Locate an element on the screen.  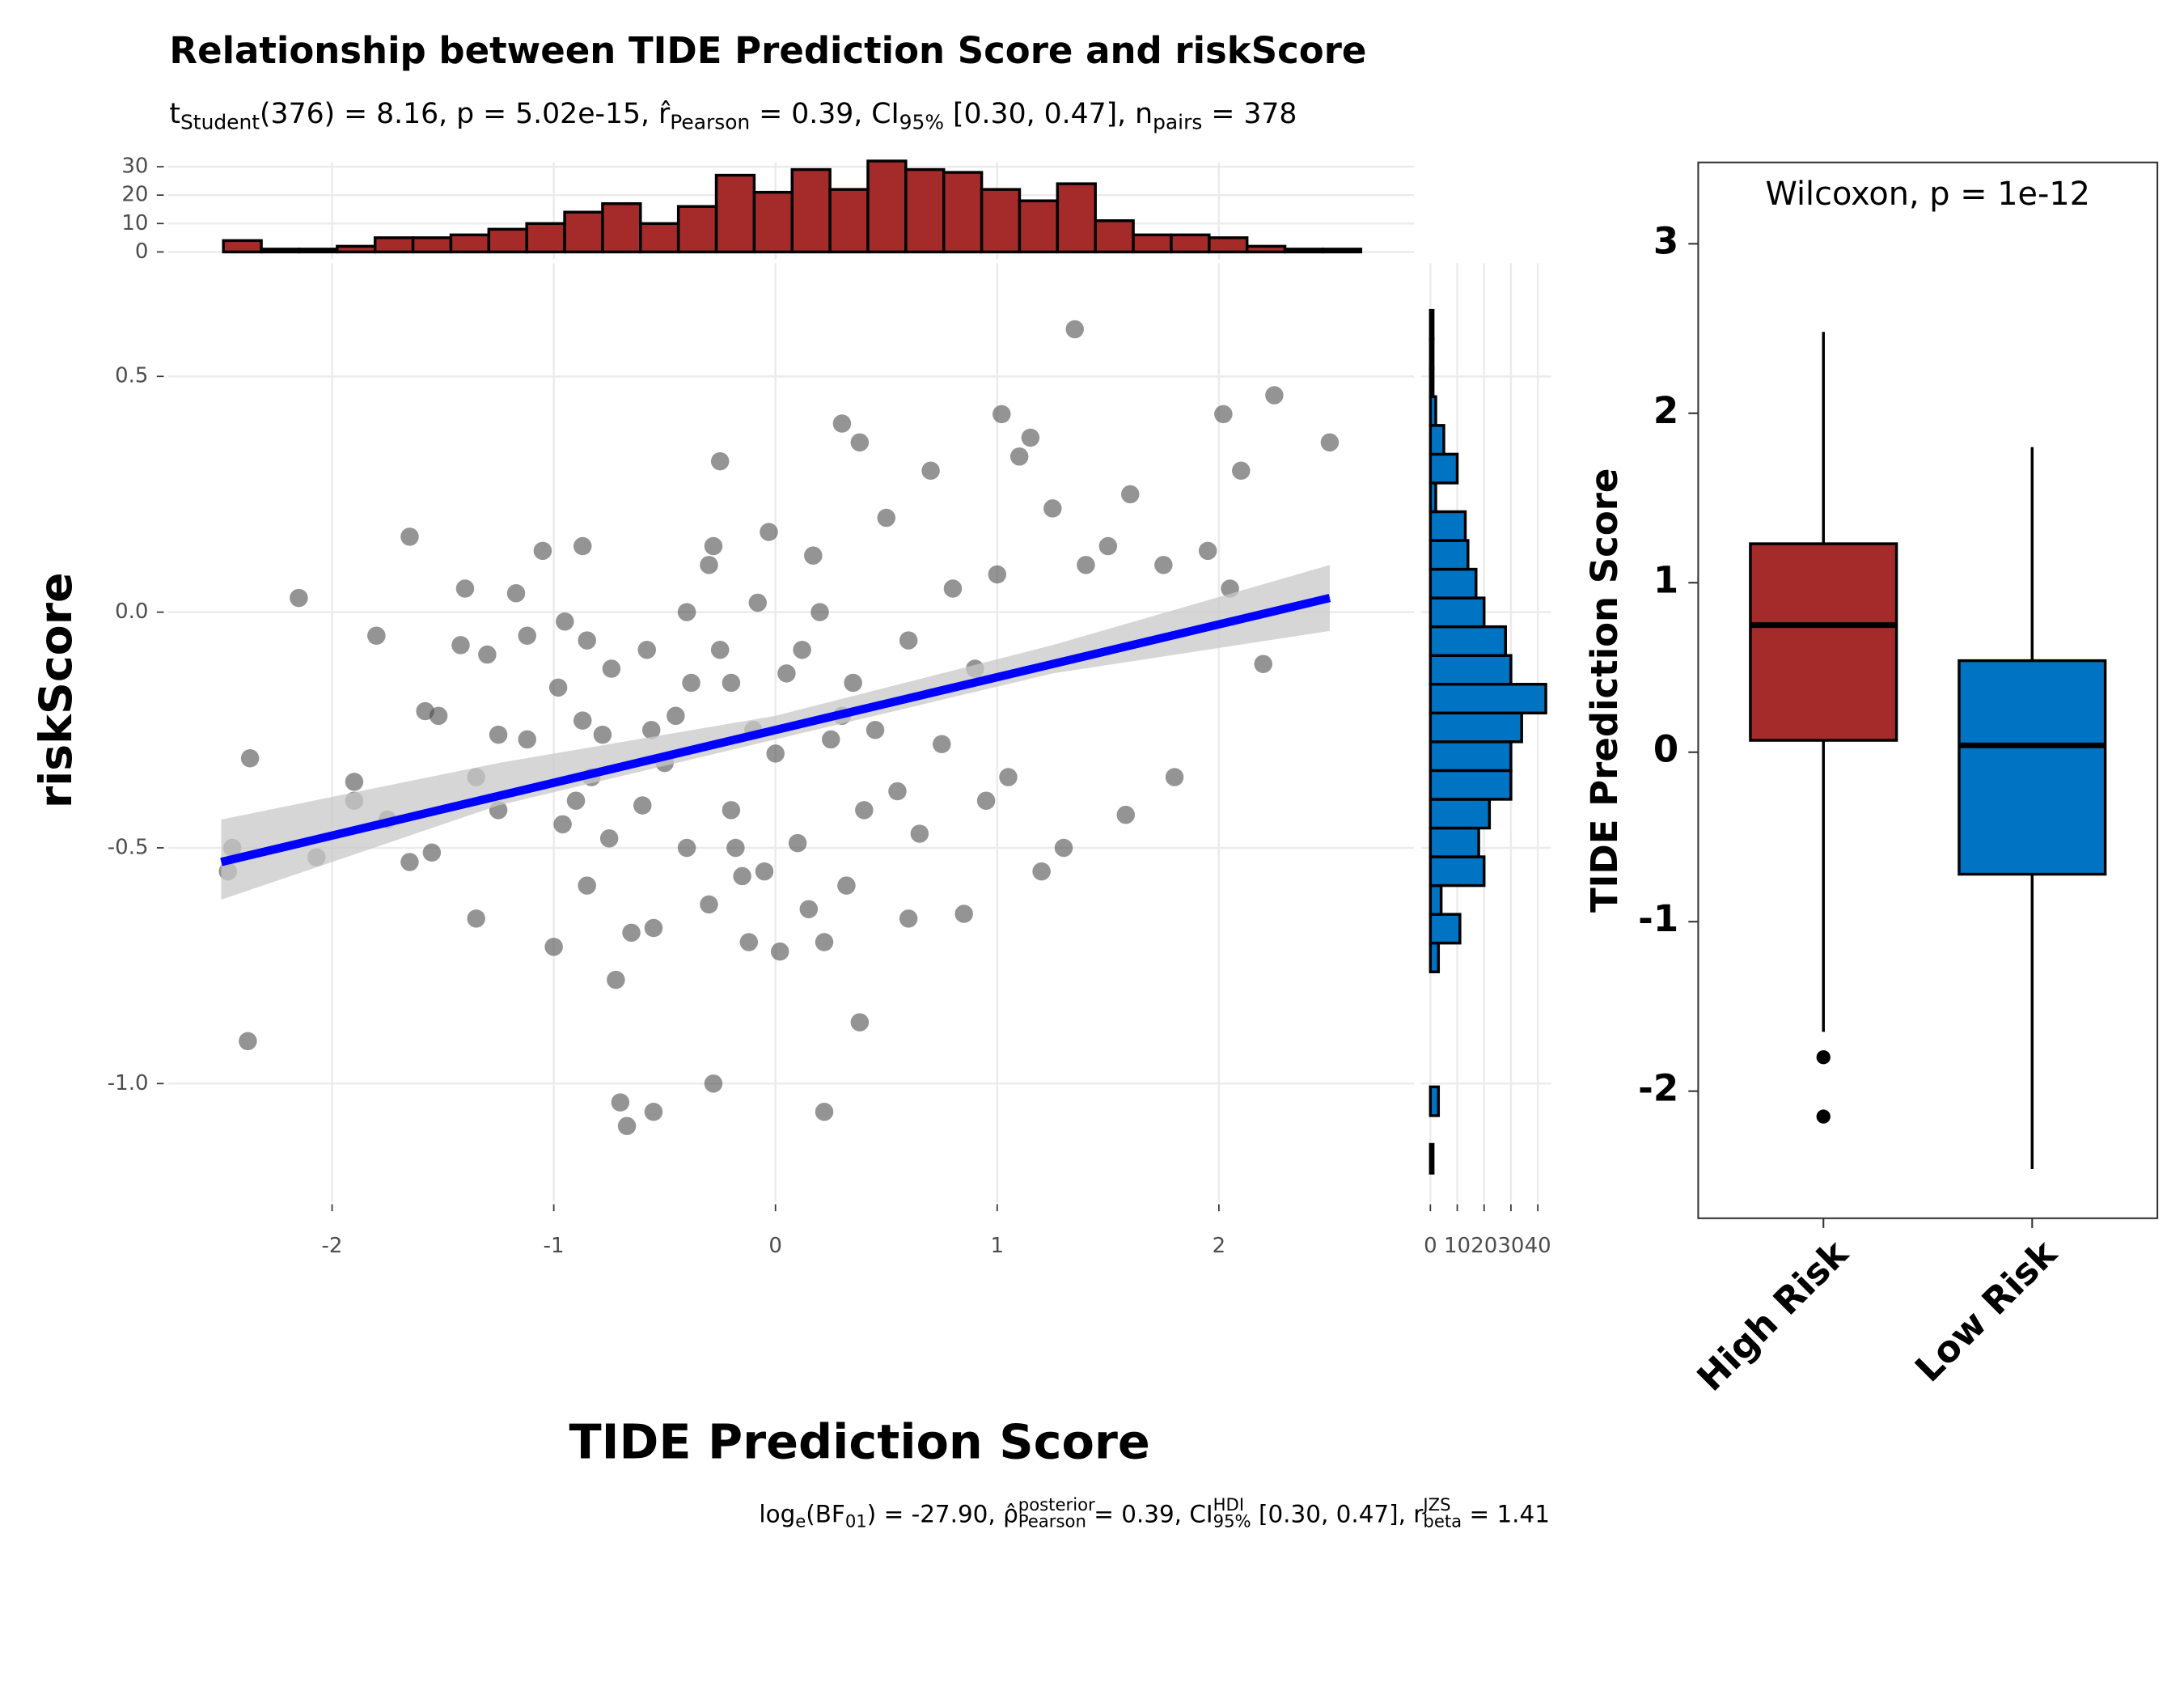
y-tick-label: 0 is located at coordinates (142, 251).